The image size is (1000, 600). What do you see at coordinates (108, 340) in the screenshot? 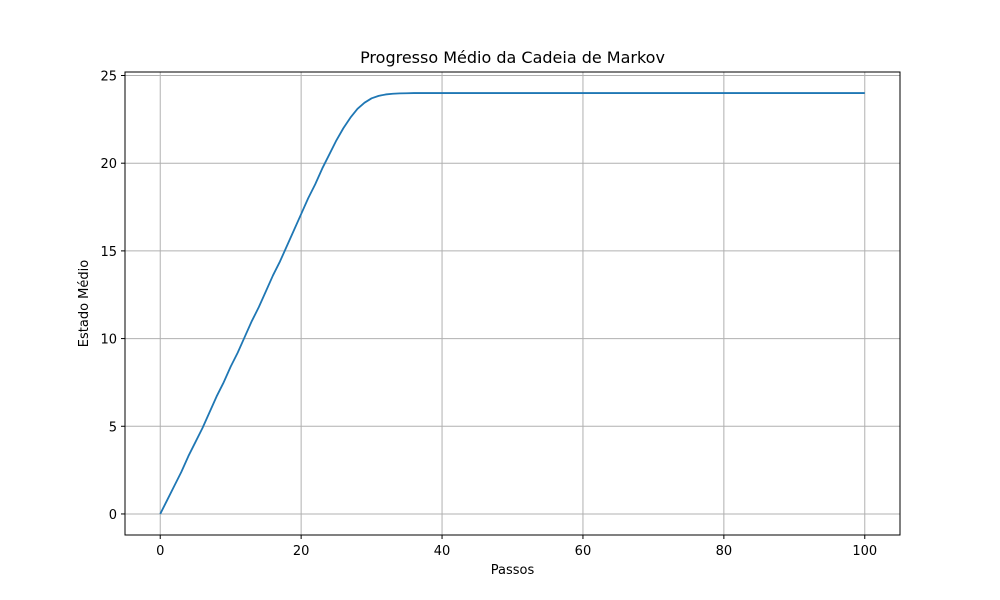
I see `y-tick-label: 10` at bounding box center [108, 340].